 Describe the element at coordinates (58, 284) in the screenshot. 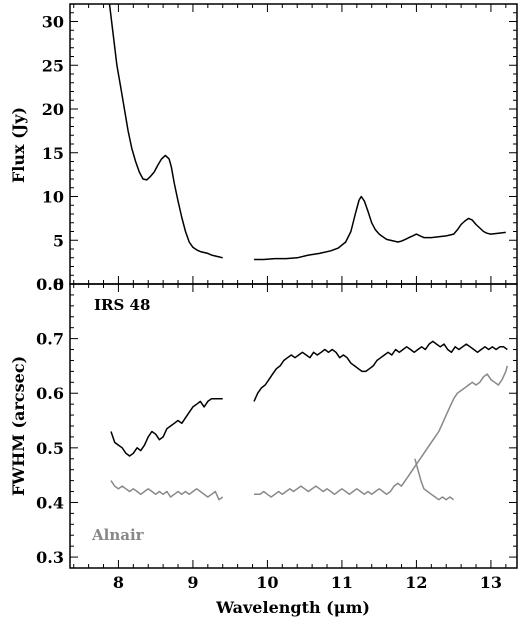

I see `flux-y-tick-label: 0` at that location.